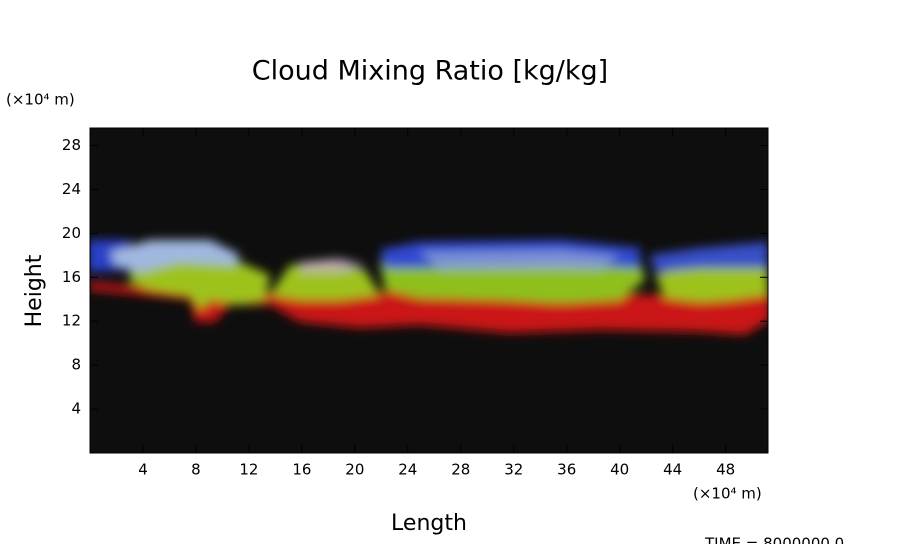 The image size is (904, 544). What do you see at coordinates (513, 470) in the screenshot?
I see `x-tick-label: 32` at bounding box center [513, 470].